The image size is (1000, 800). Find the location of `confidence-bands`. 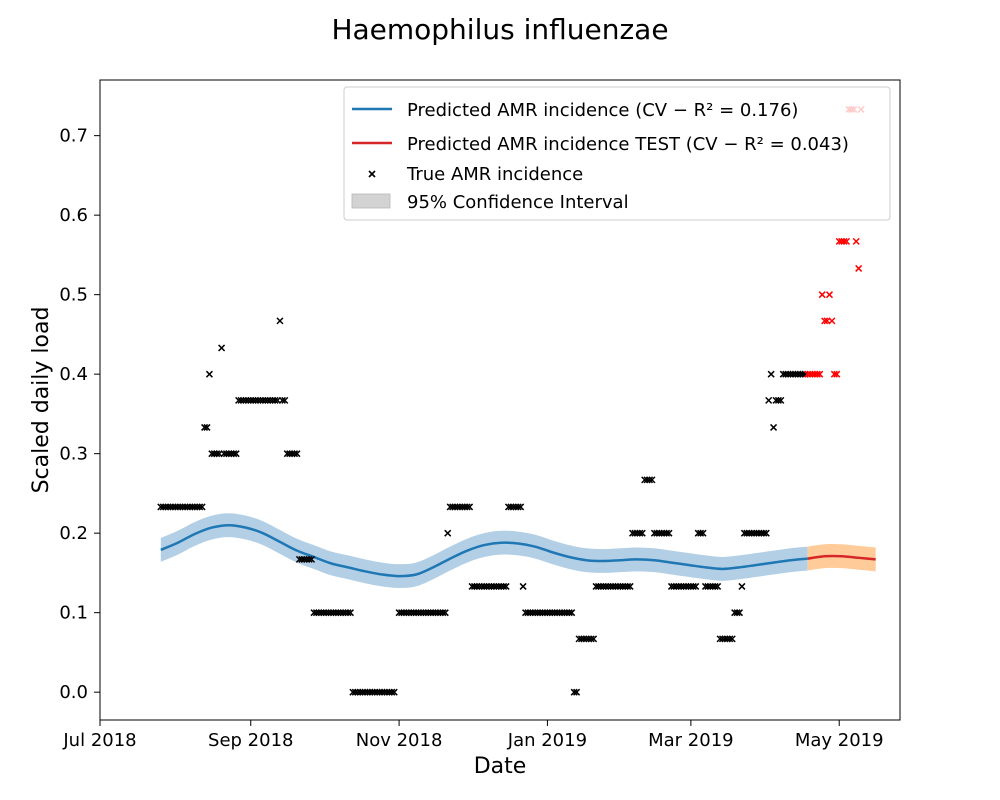

confidence-bands is located at coordinates (518, 551).